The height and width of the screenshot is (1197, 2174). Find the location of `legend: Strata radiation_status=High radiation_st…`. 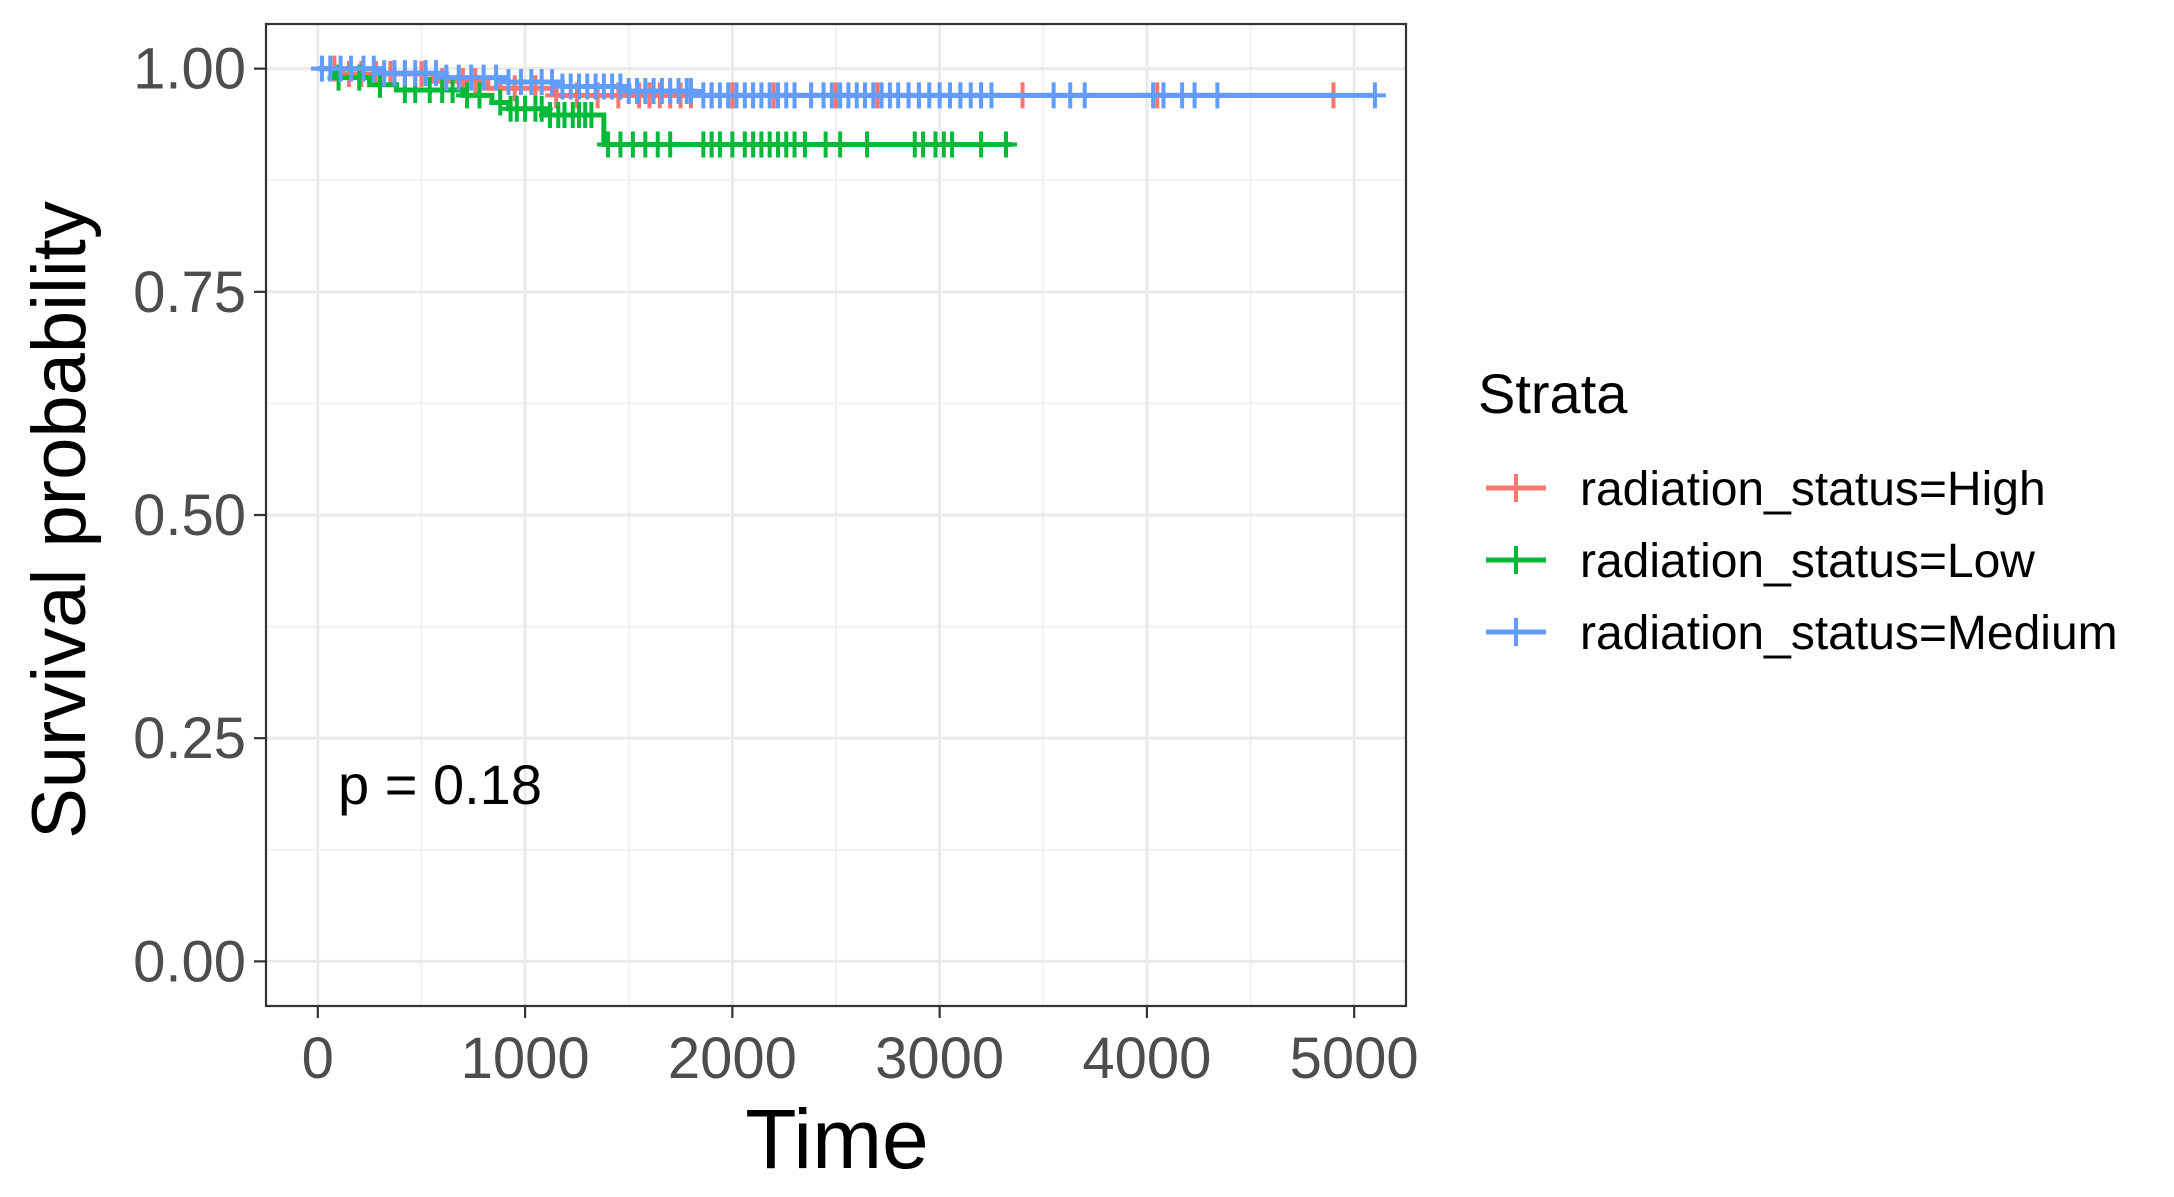

legend: Strata radiation_status=High radiation_st… is located at coordinates (1798, 511).